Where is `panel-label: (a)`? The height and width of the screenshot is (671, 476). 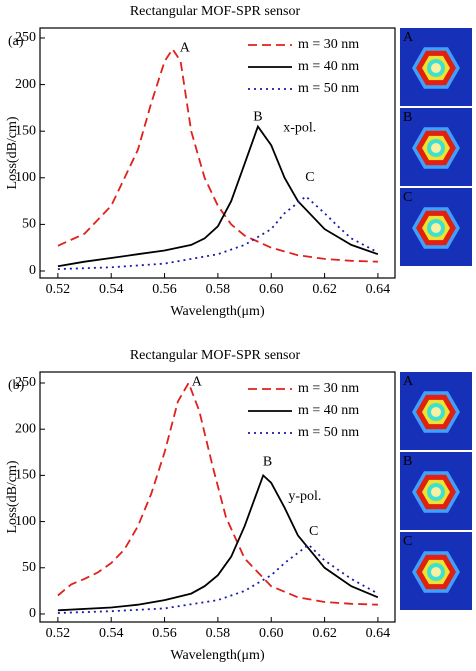
panel-label: (a) is located at coordinates (16, 41).